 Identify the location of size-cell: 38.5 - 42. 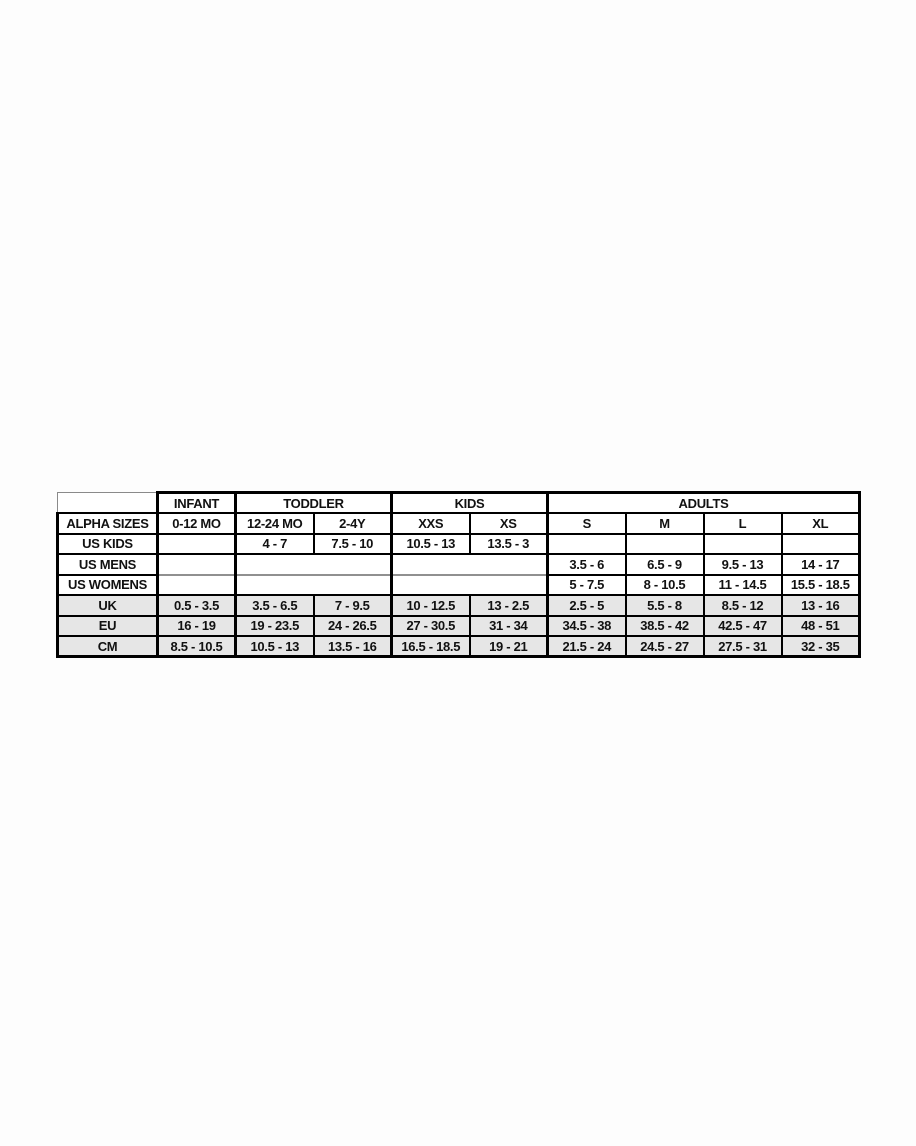
(664, 625).